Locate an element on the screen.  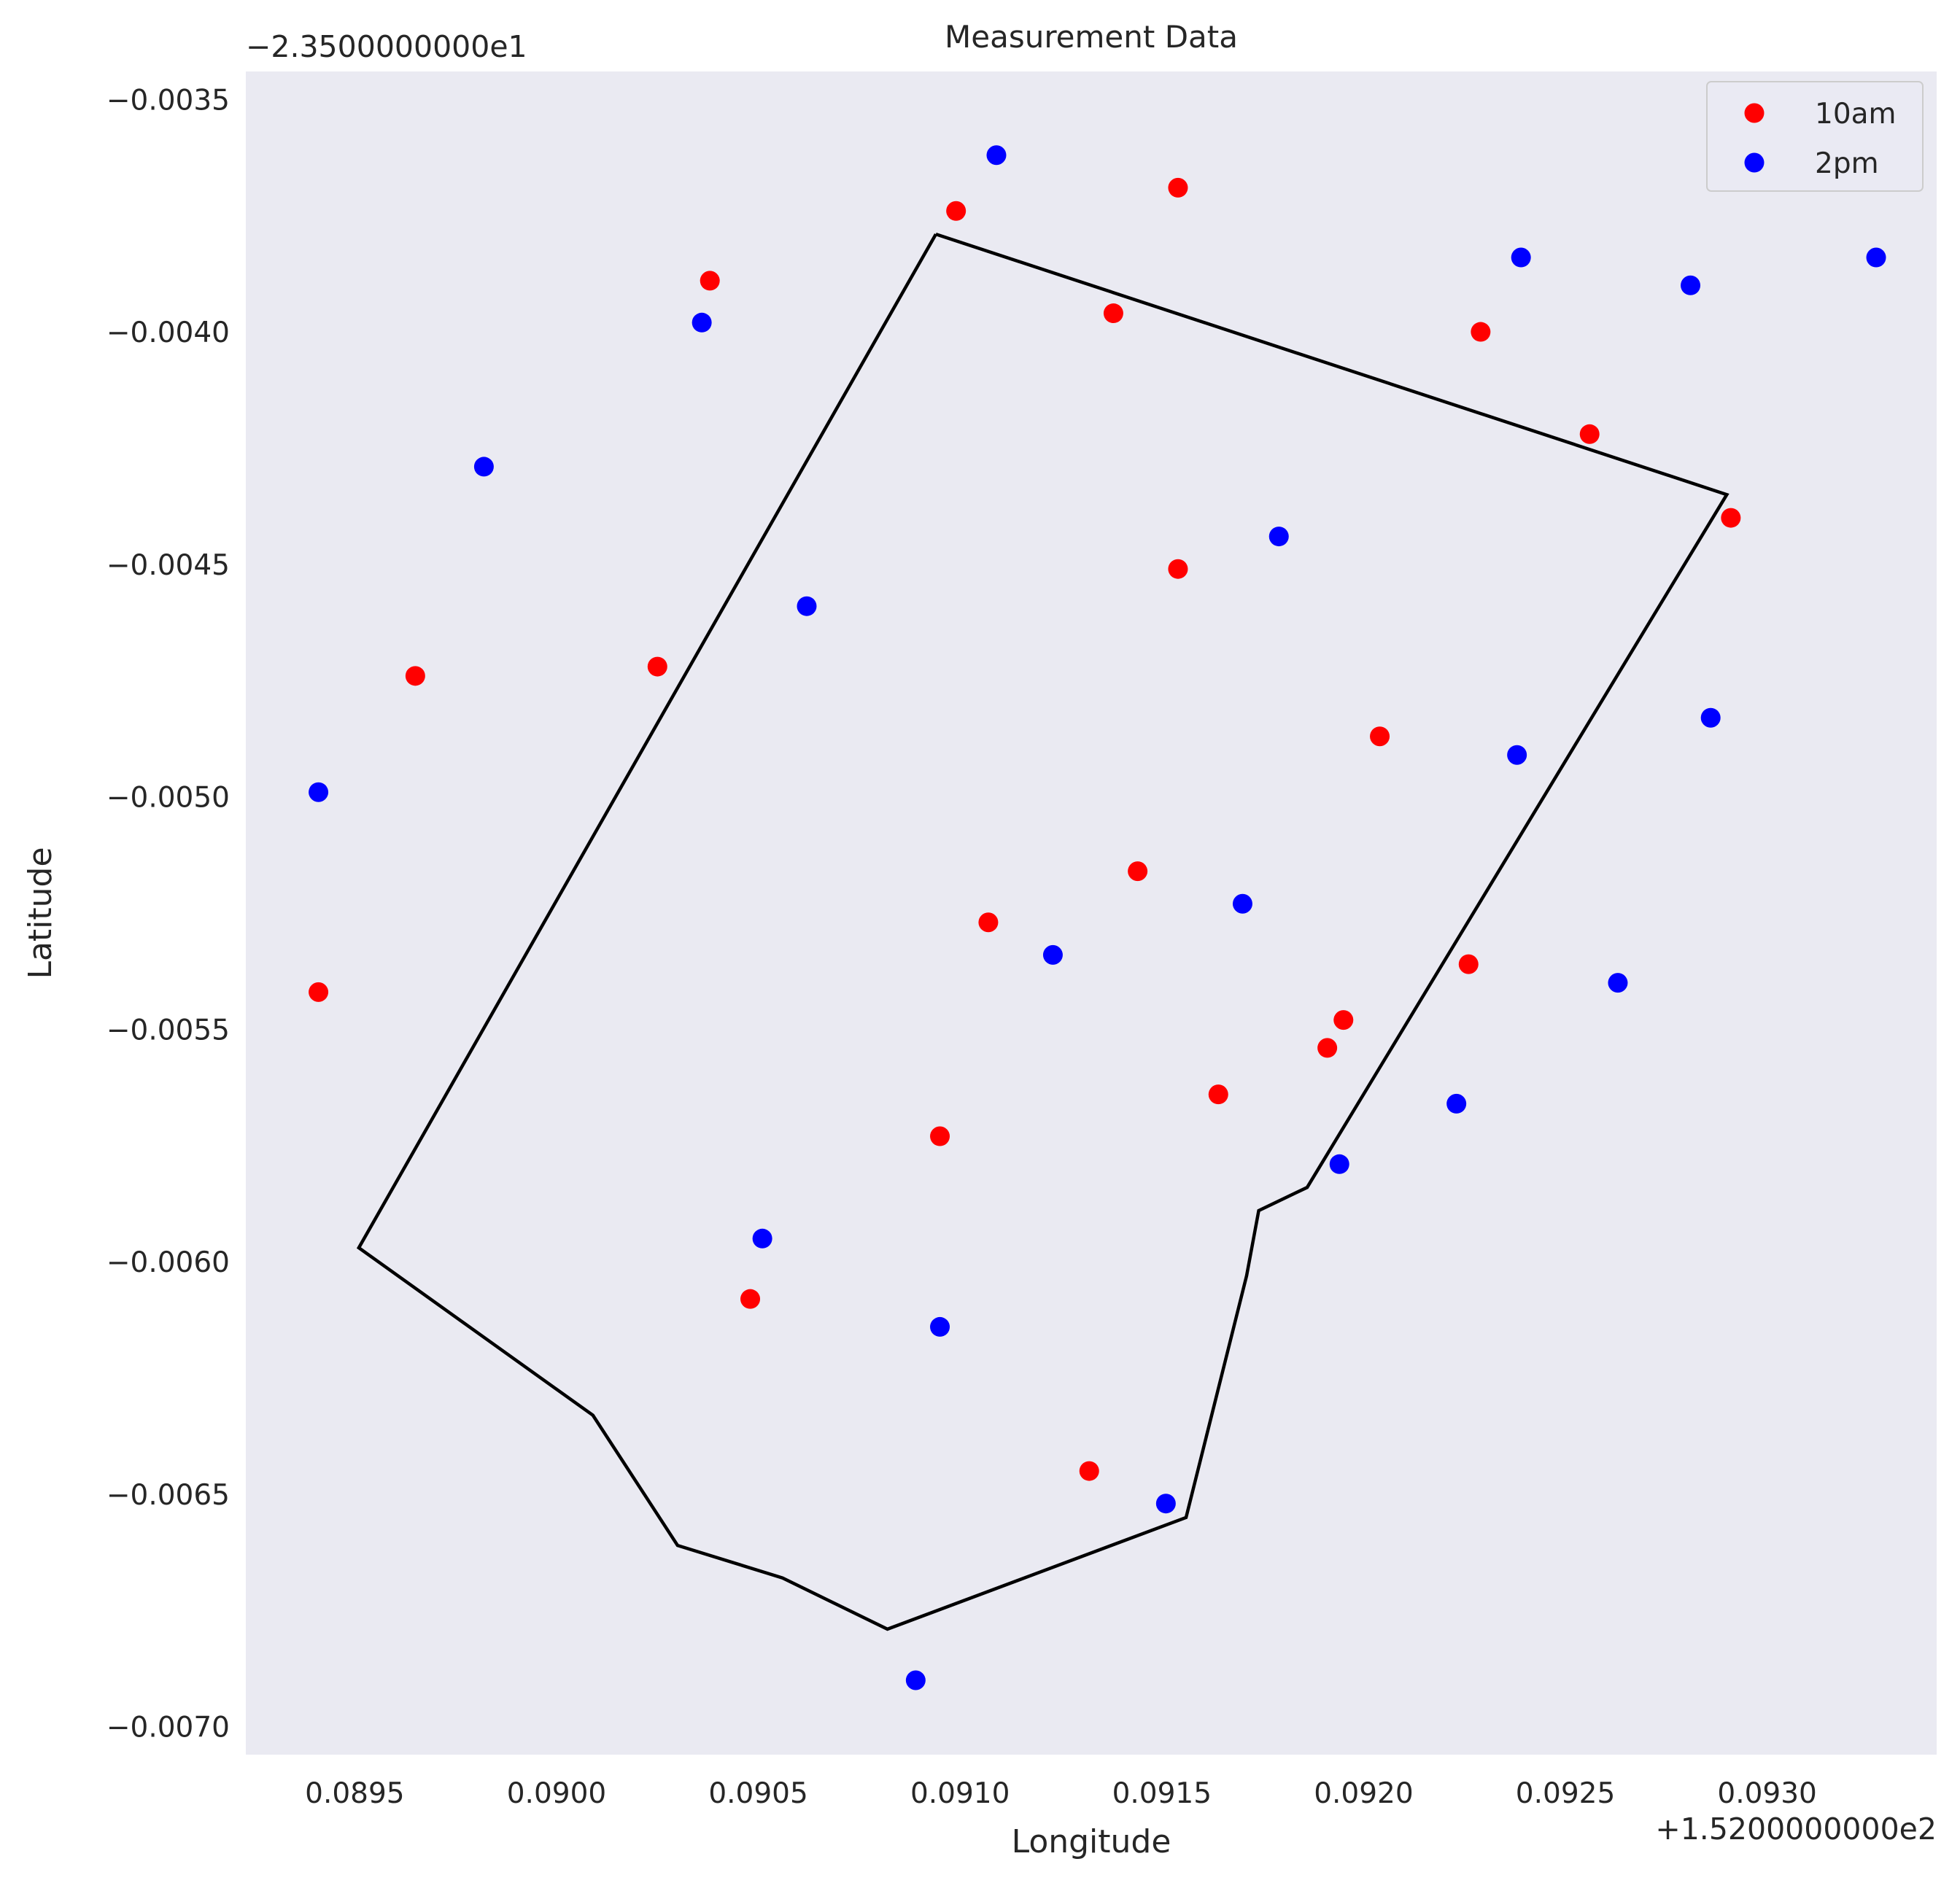
x-tick-label: 0.0905 is located at coordinates (757, 1793).